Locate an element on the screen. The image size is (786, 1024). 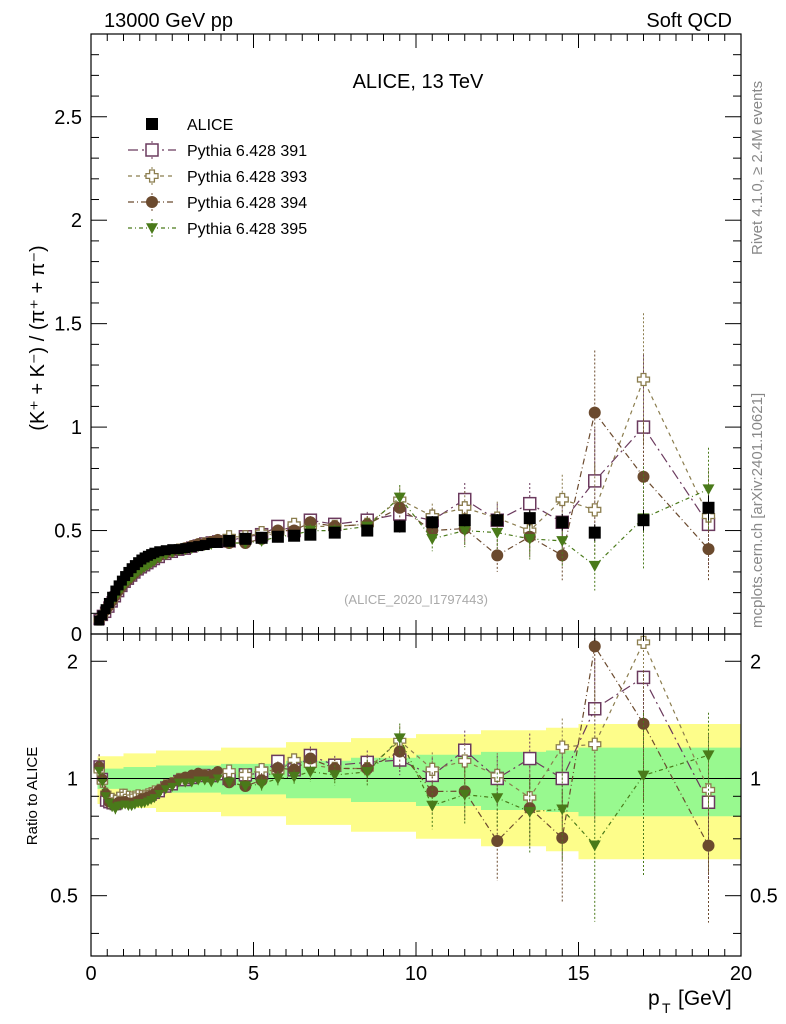
ratio-y-tick-label-left: 1 is located at coordinates (72, 779).